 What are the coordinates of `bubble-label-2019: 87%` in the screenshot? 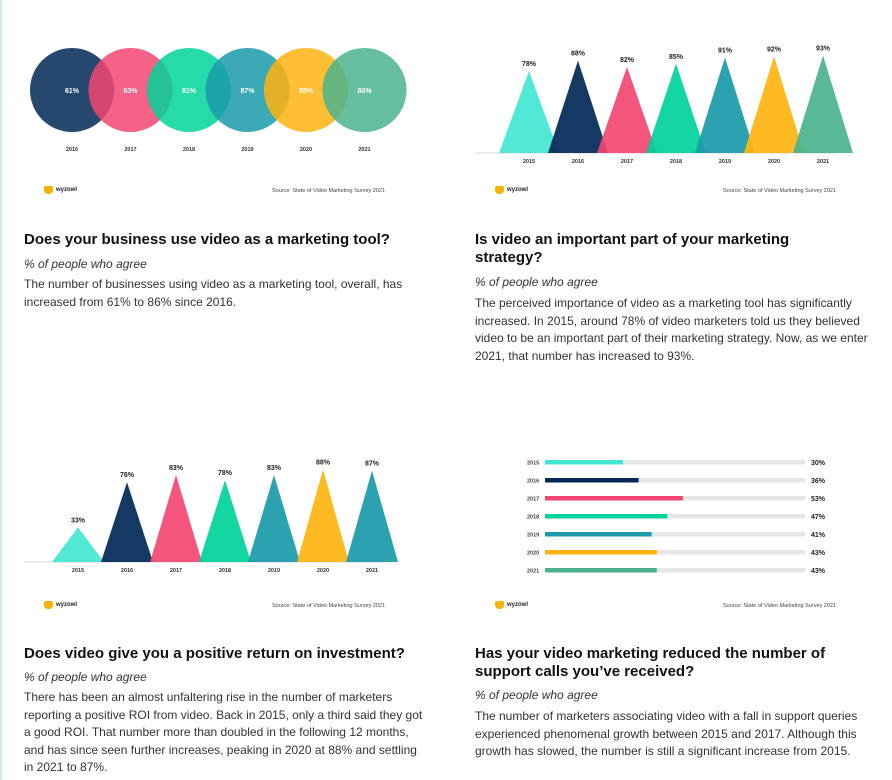 It's located at (247, 91).